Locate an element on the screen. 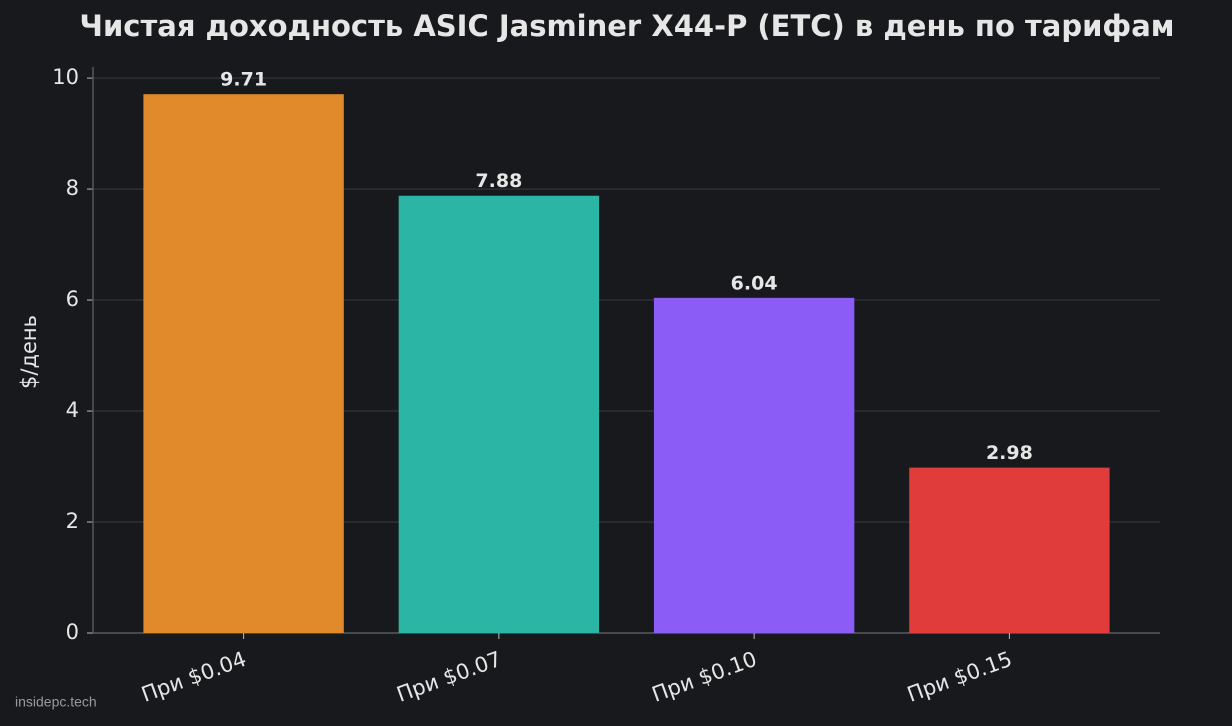 This screenshot has height=726, width=1232. y-tick-label: 6 is located at coordinates (72, 299).